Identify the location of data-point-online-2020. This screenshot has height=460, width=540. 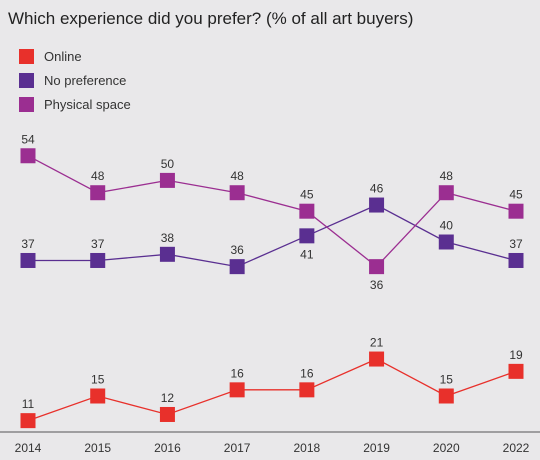
(446, 396).